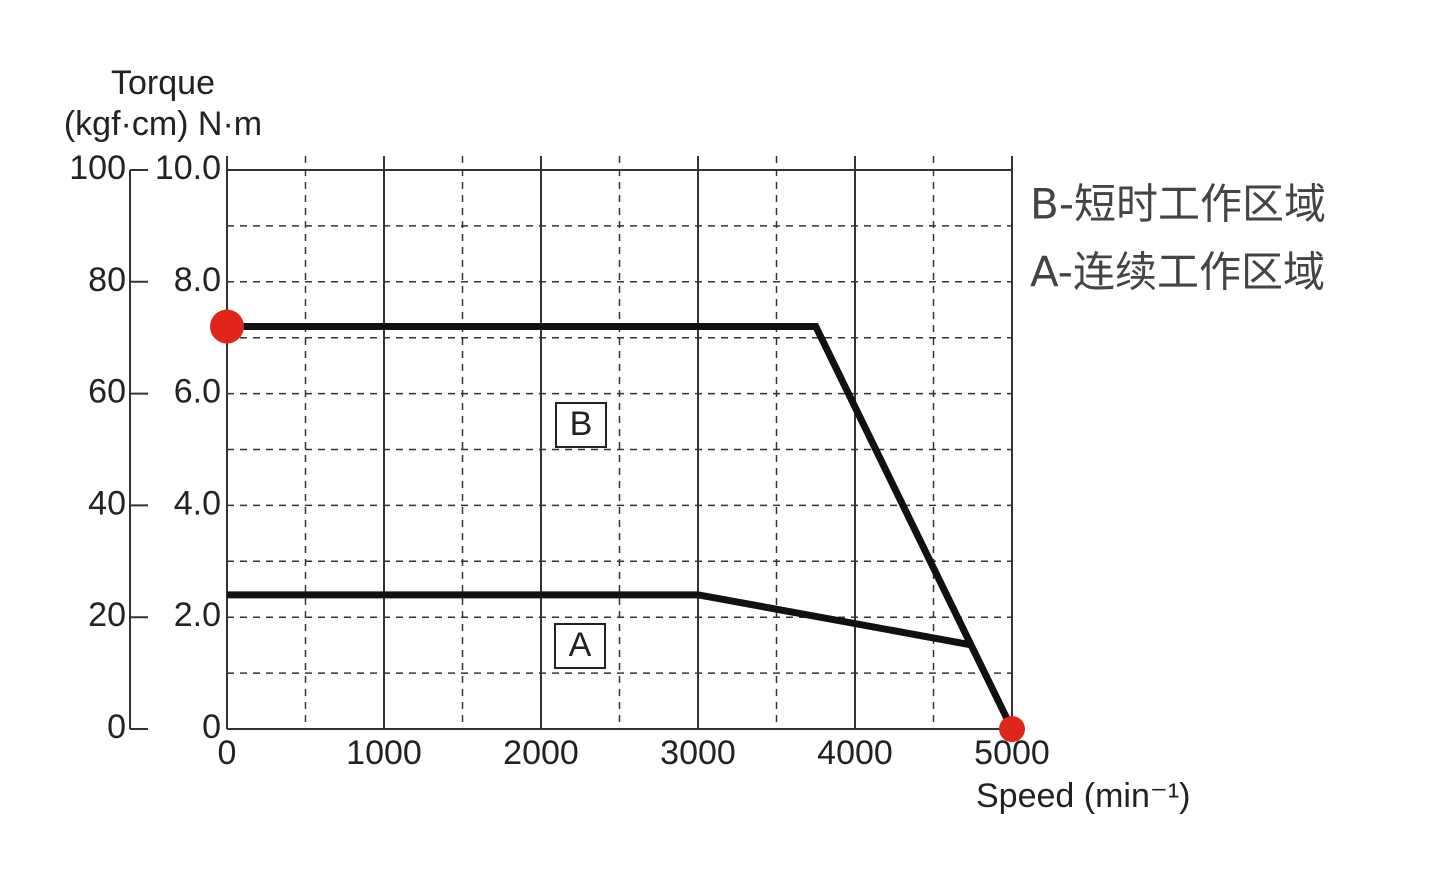 This screenshot has width=1440, height=892. What do you see at coordinates (197, 280) in the screenshot?
I see `y-tick-label: 8.0` at bounding box center [197, 280].